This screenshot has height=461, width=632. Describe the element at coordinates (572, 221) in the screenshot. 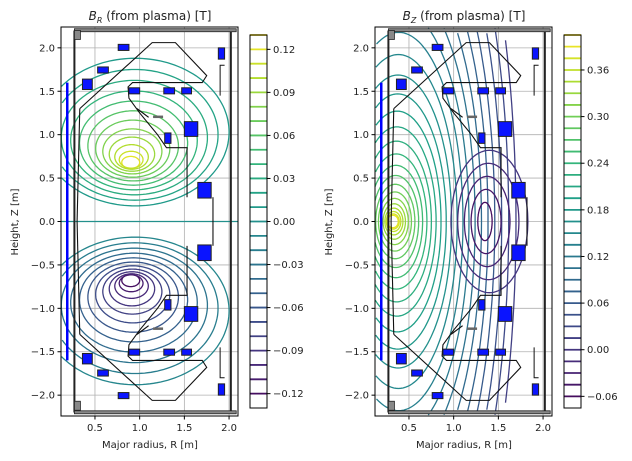

I see `colorbar-frame` at that location.